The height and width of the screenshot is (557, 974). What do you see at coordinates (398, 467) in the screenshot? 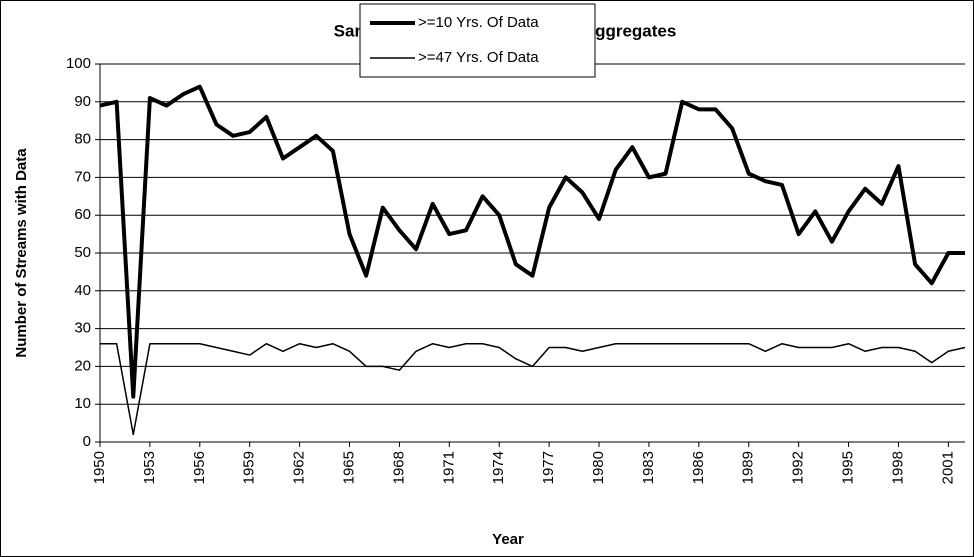
I see `x-tick-label: 1968` at bounding box center [398, 467].